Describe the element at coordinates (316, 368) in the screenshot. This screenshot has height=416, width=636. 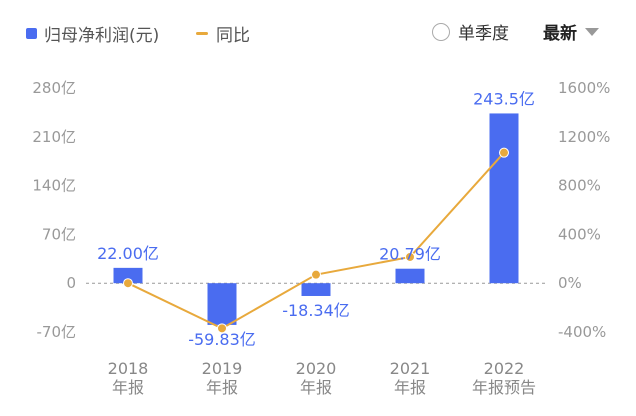
I see `x-category-year: 2020` at that location.